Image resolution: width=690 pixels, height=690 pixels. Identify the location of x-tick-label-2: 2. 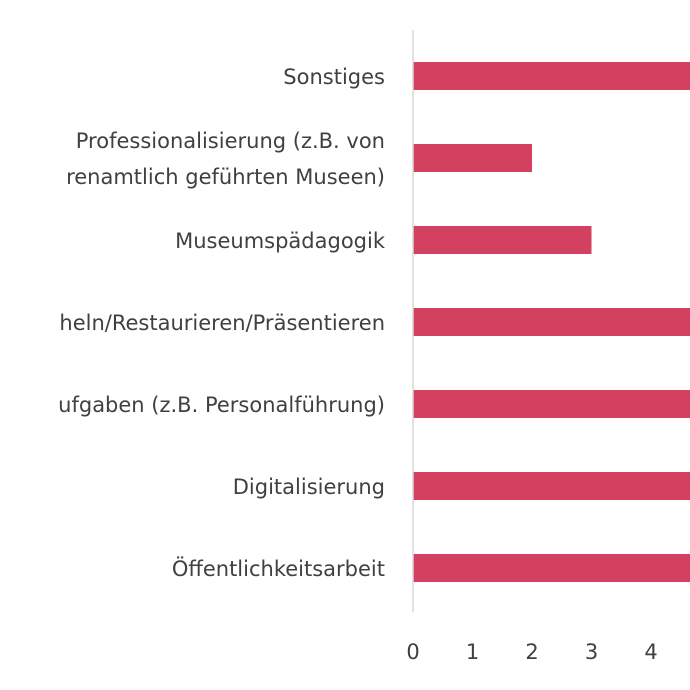
(531, 652).